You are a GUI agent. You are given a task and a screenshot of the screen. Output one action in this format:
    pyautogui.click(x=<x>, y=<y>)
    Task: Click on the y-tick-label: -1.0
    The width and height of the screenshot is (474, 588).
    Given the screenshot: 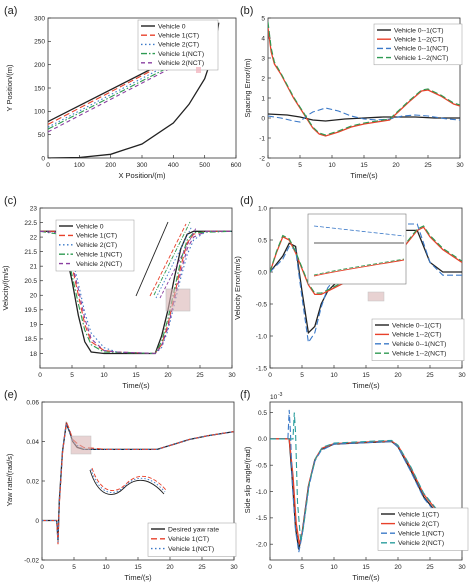 What is the action you would take?
    pyautogui.click(x=262, y=336)
    